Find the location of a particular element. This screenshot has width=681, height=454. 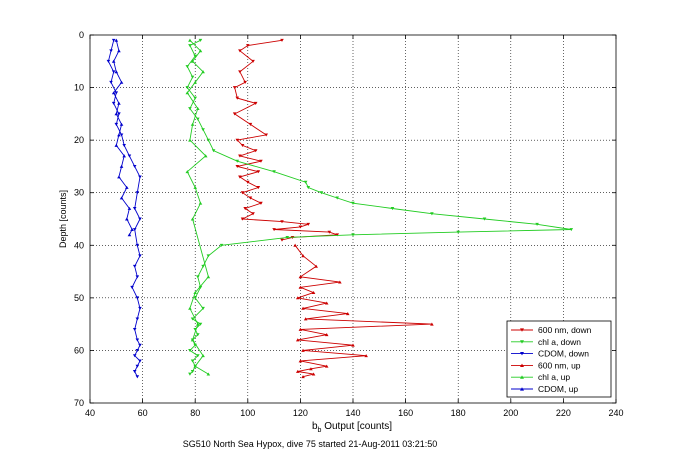

legend-item: chl a, down is located at coordinates (546, 342).